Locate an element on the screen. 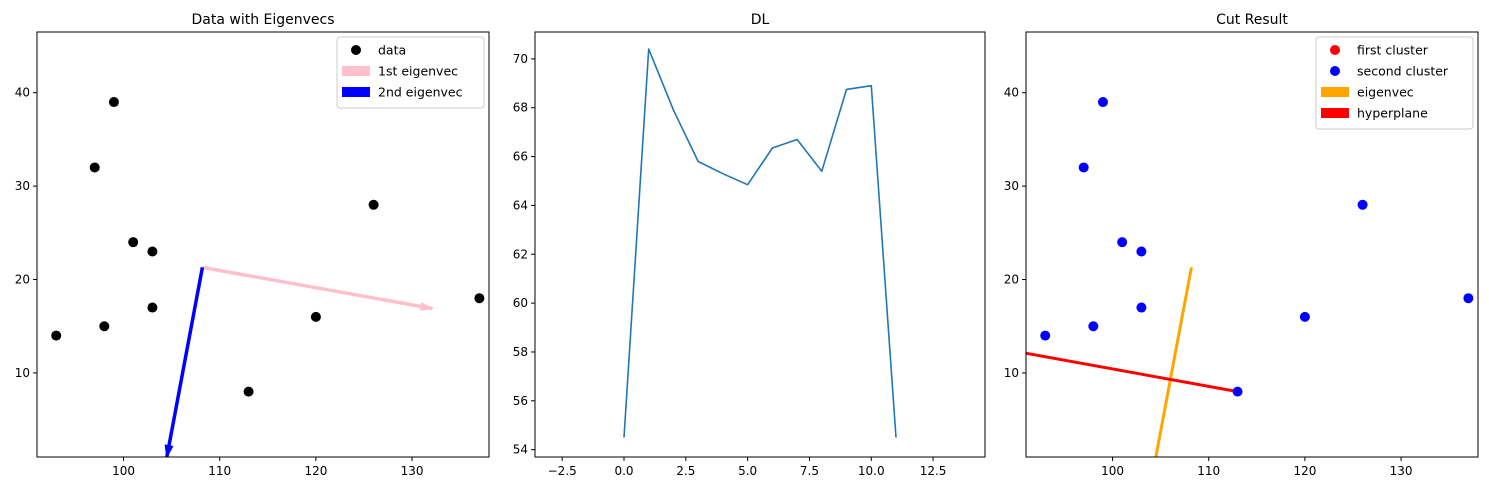 The height and width of the screenshot is (490, 1489). plot-area is located at coordinates (760, 243).